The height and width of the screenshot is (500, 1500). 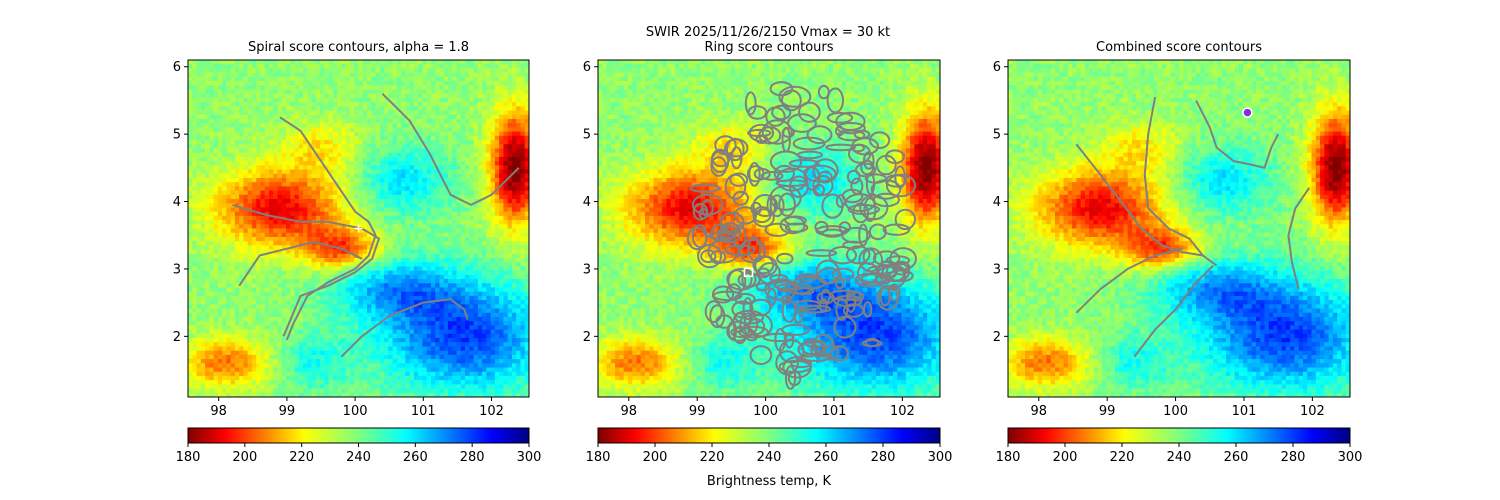 What do you see at coordinates (768, 47) in the screenshot?
I see `panel-title: Ring score contours` at bounding box center [768, 47].